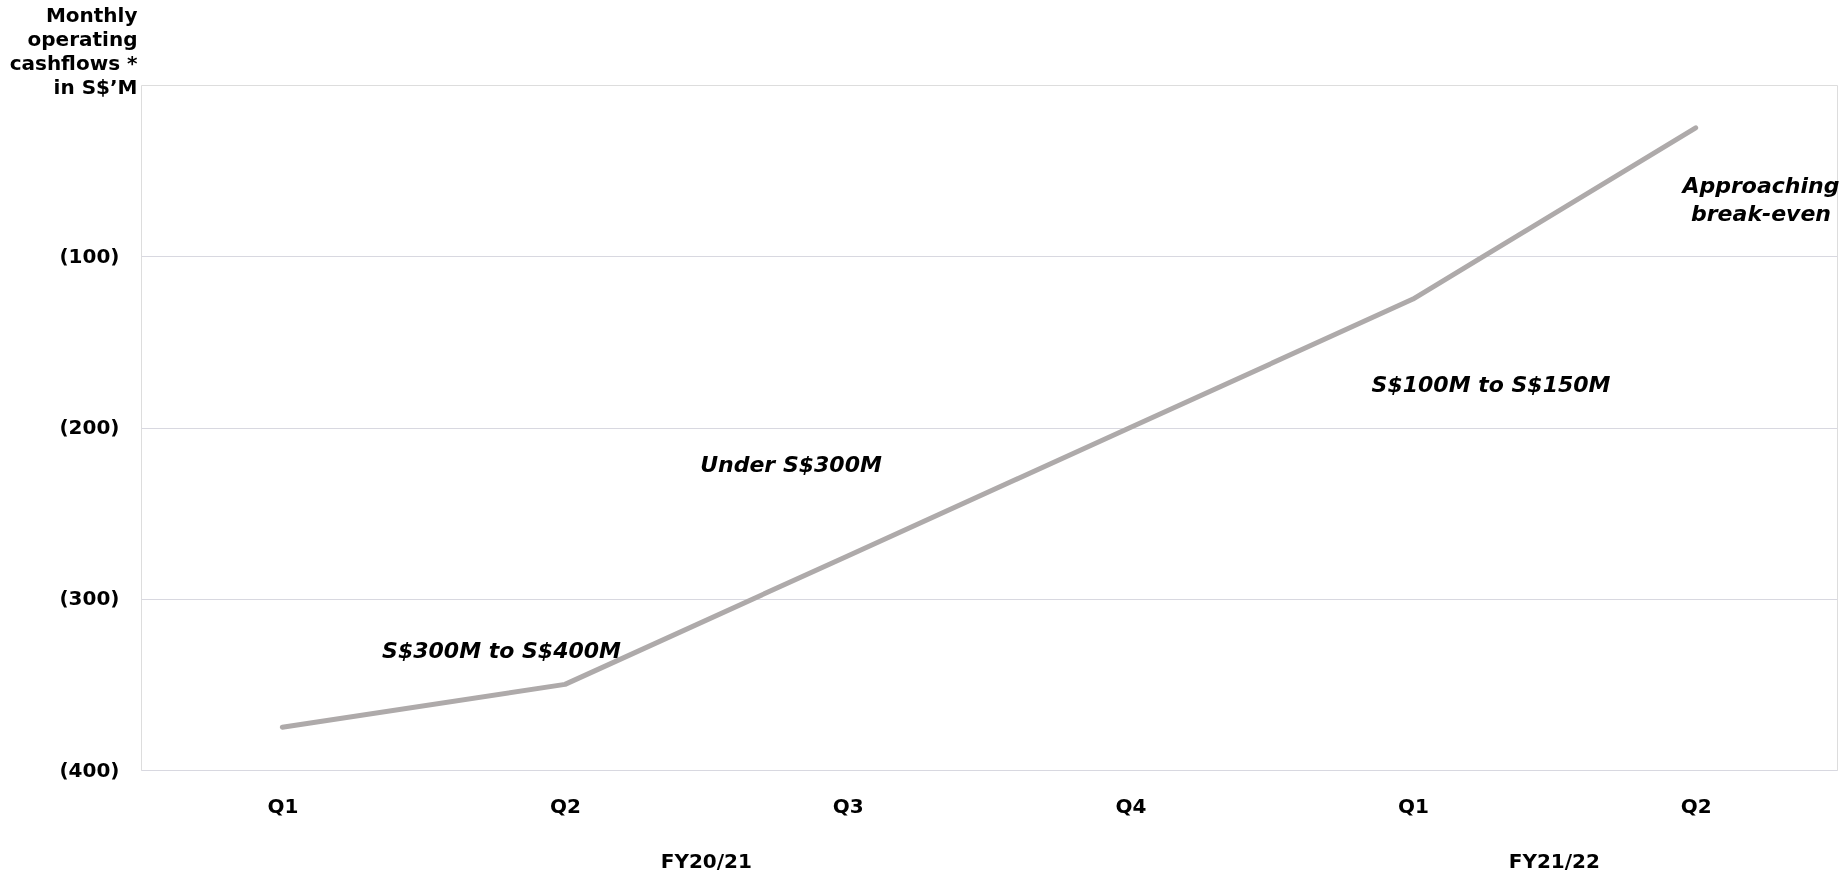 Image resolution: width=1844 pixels, height=893 pixels. What do you see at coordinates (1554, 861) in the screenshot?
I see `text: FY21/22` at bounding box center [1554, 861].